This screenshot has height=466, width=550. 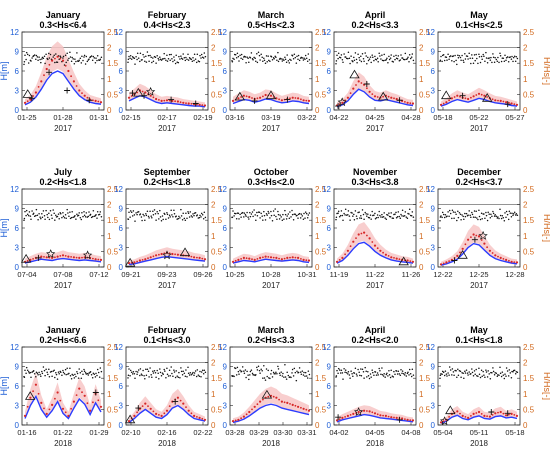 I want to click on star-marker, so click(x=483, y=235).